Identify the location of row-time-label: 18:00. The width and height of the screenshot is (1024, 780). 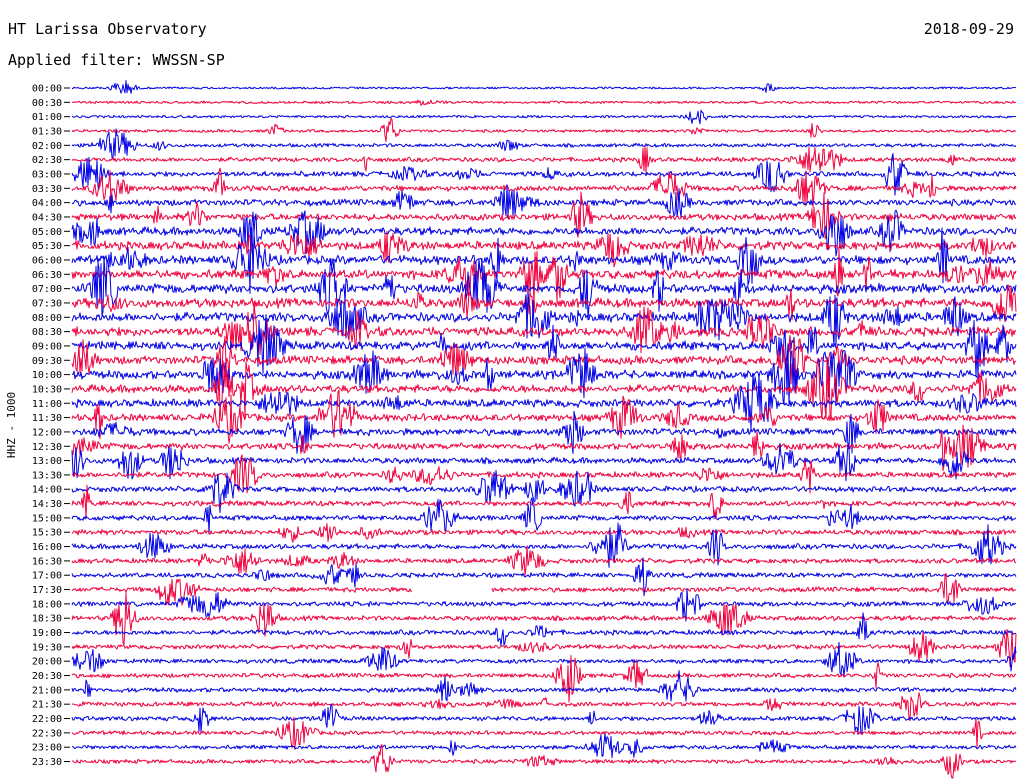
(47, 604).